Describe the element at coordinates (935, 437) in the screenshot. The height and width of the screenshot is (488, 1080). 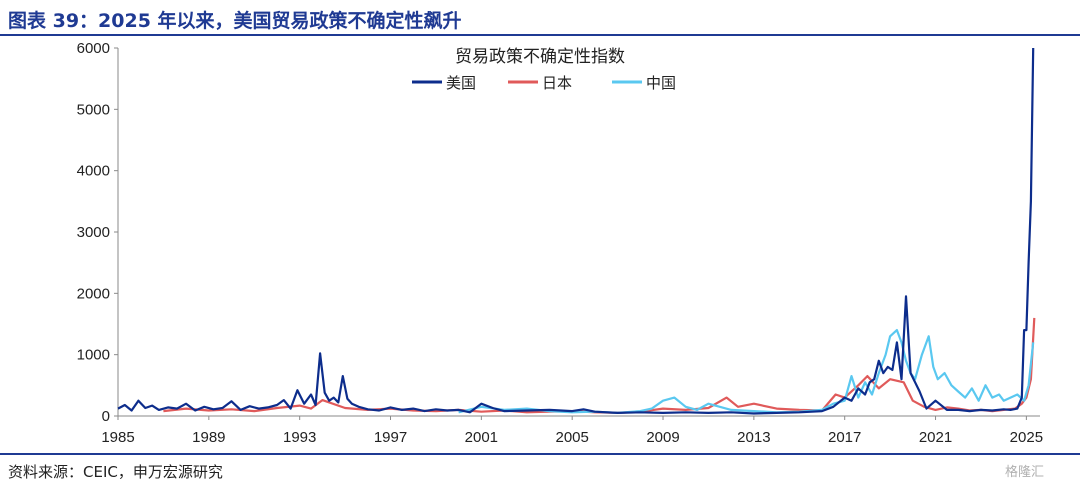
I see `x-tick-label: 2021` at that location.